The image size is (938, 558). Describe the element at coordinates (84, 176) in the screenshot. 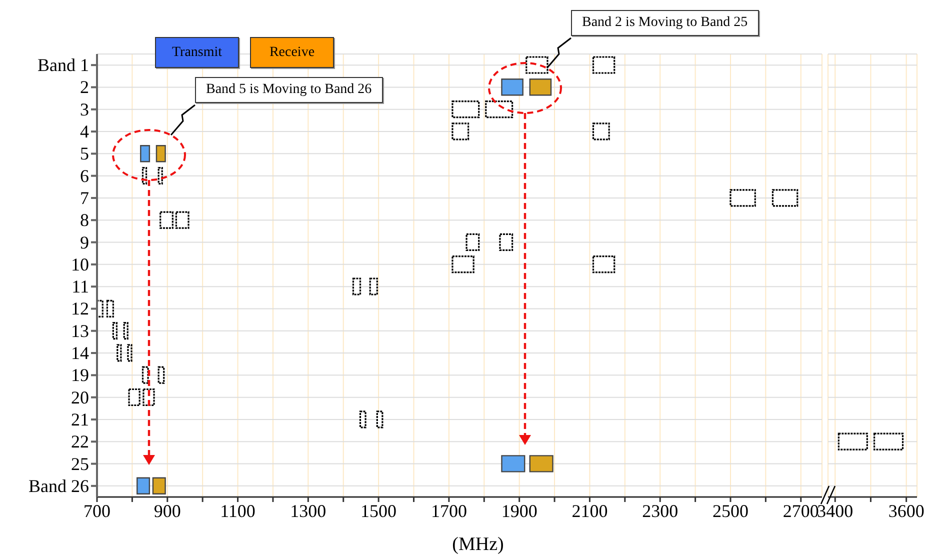

I see `y-tick-label: 6` at that location.